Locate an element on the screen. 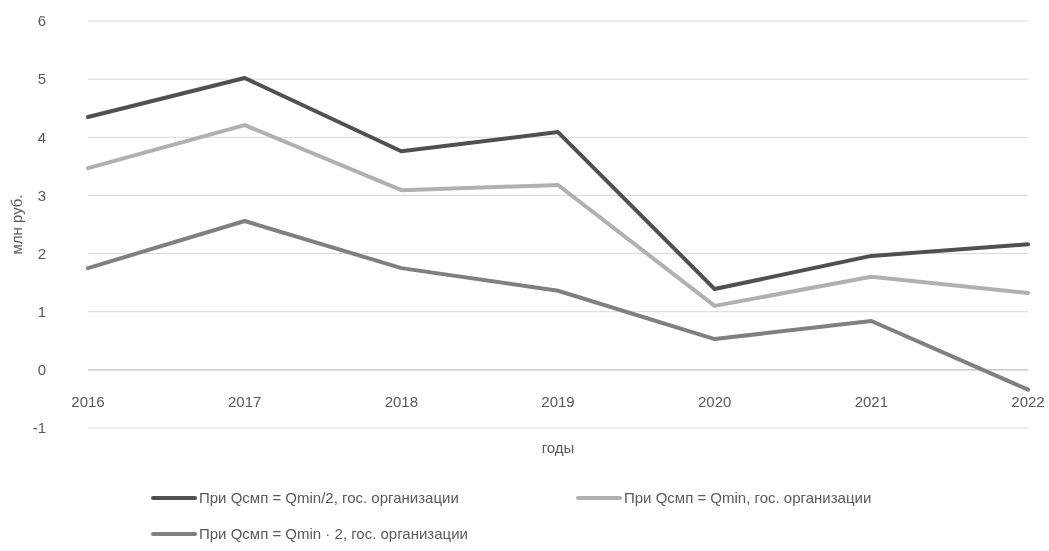 Image resolution: width=1049 pixels, height=551 pixels. x-tick-label: 2020 is located at coordinates (714, 401).